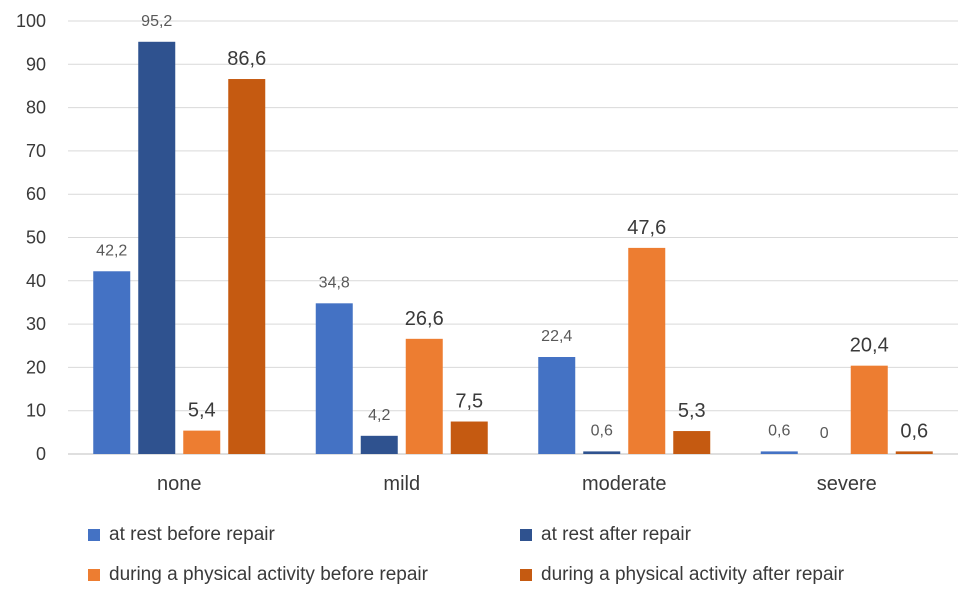 The width and height of the screenshot is (966, 592). What do you see at coordinates (156, 21) in the screenshot?
I see `data-label: 95,2` at bounding box center [156, 21].